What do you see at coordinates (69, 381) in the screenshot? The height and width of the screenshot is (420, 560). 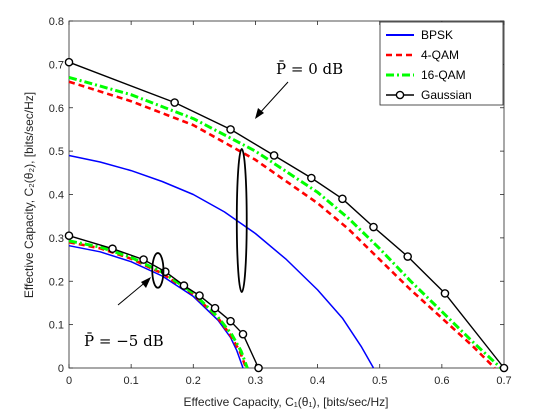 I see `x-tick-label: 0` at bounding box center [69, 381].